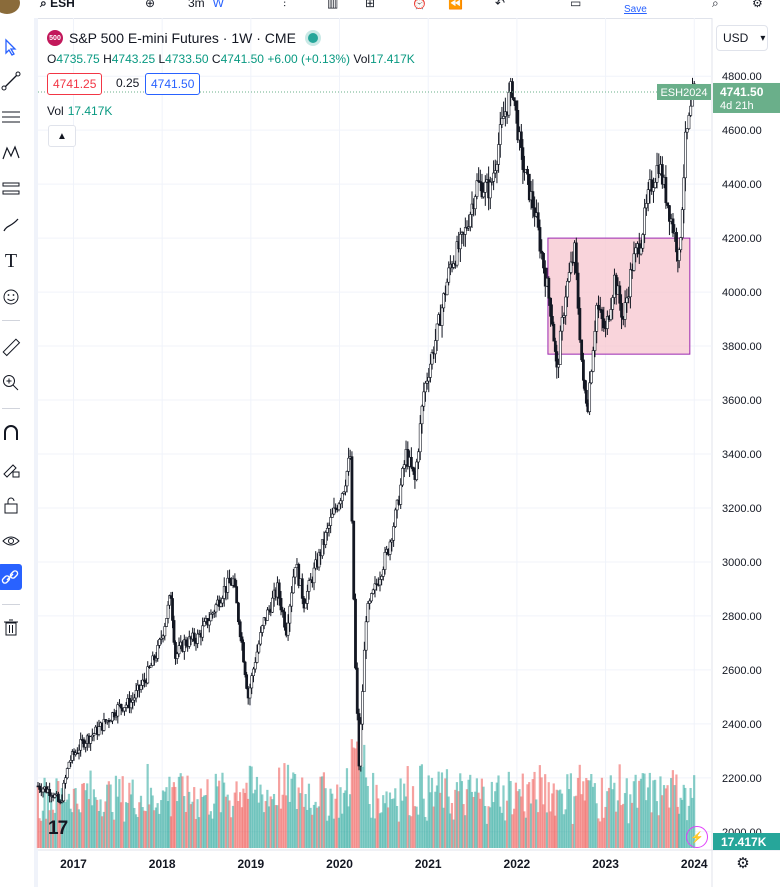  What do you see at coordinates (455, 5) in the screenshot?
I see `replay-icon: ⏪` at bounding box center [455, 5].